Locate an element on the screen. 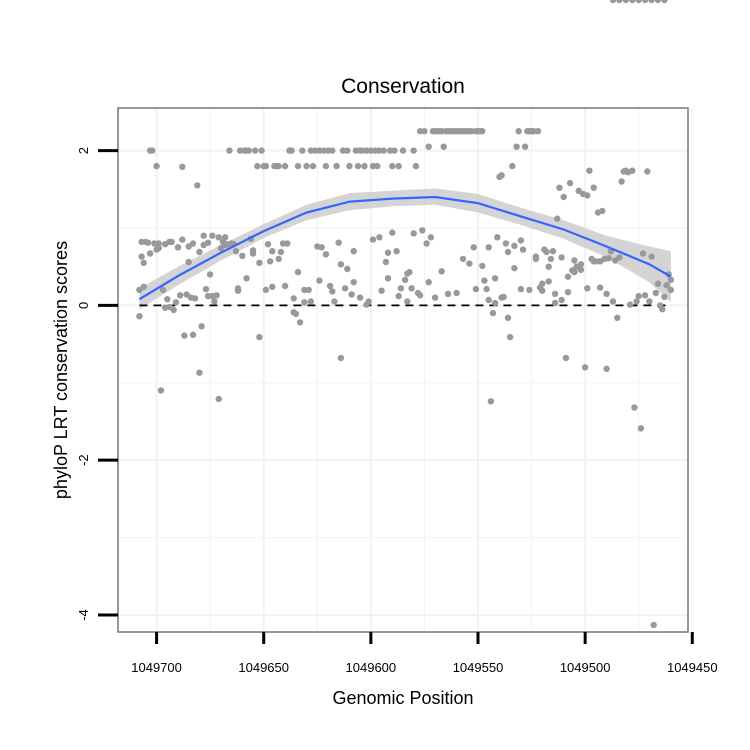 The width and height of the screenshot is (750, 750). x-axis-title: Genomic Position is located at coordinates (402, 698).